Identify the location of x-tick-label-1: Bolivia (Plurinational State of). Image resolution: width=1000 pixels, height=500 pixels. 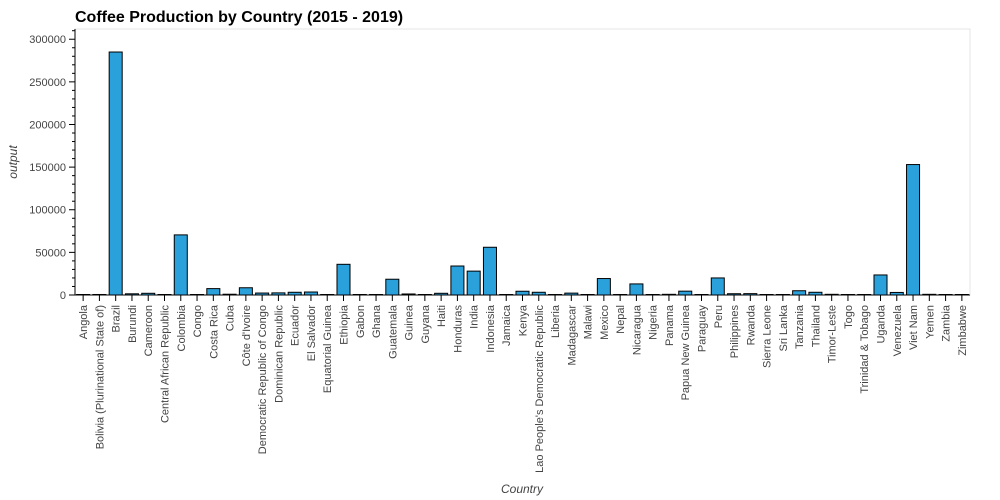
(100, 377).